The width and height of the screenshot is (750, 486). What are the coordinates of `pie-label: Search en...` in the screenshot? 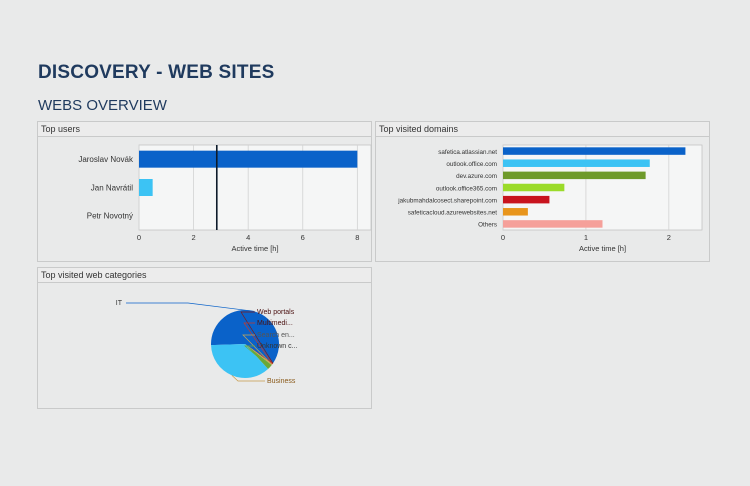 It's located at (276, 335).